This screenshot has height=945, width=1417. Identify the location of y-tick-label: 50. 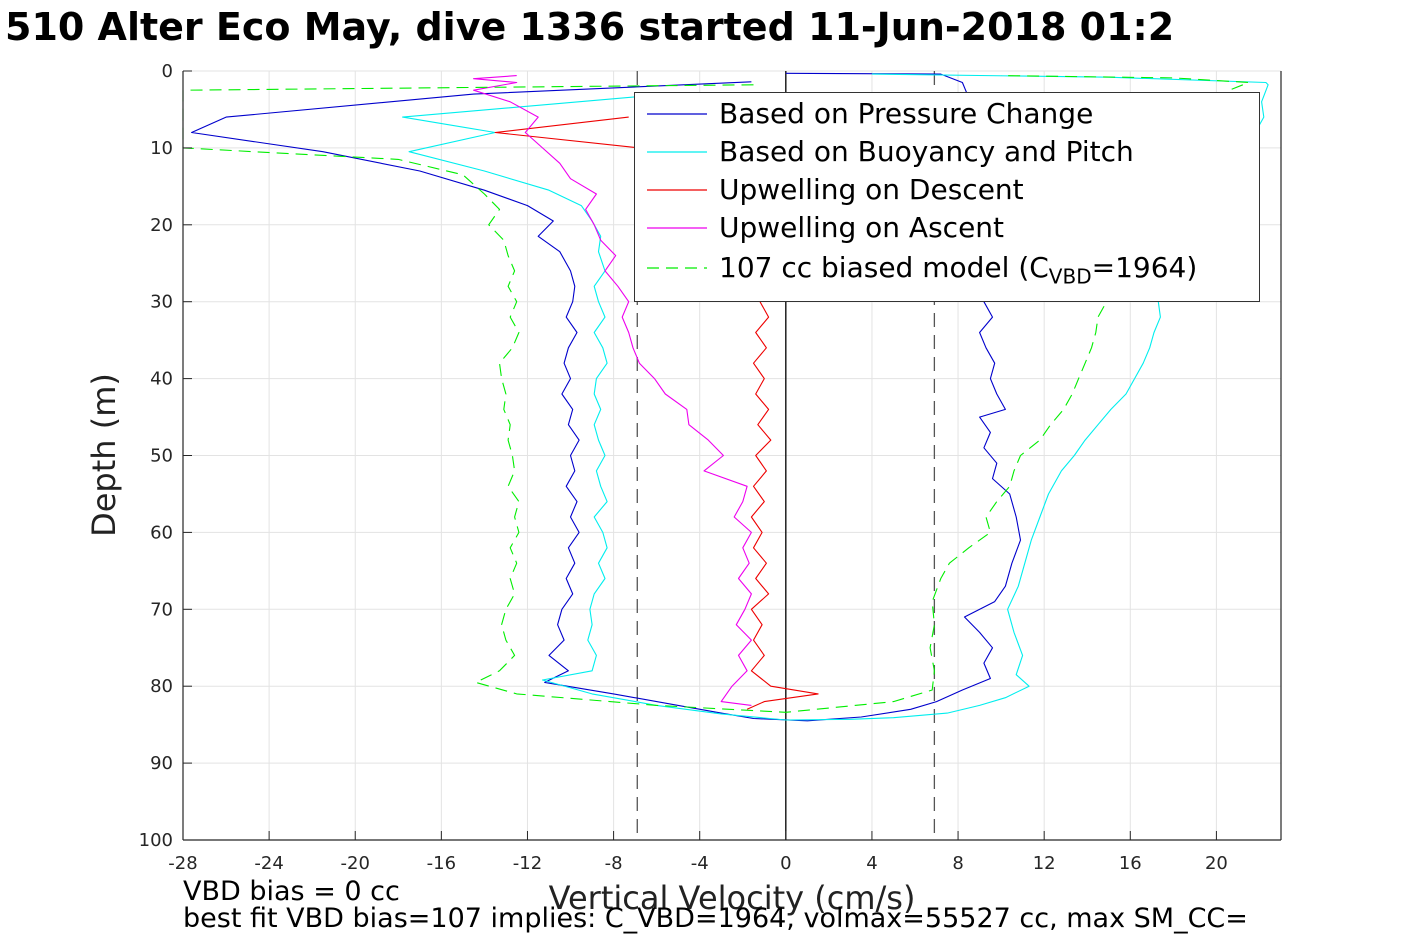
(161, 456).